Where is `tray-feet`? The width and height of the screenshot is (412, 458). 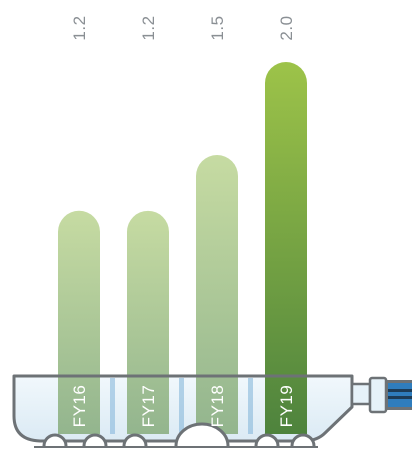 tray-feet is located at coordinates (179, 434).